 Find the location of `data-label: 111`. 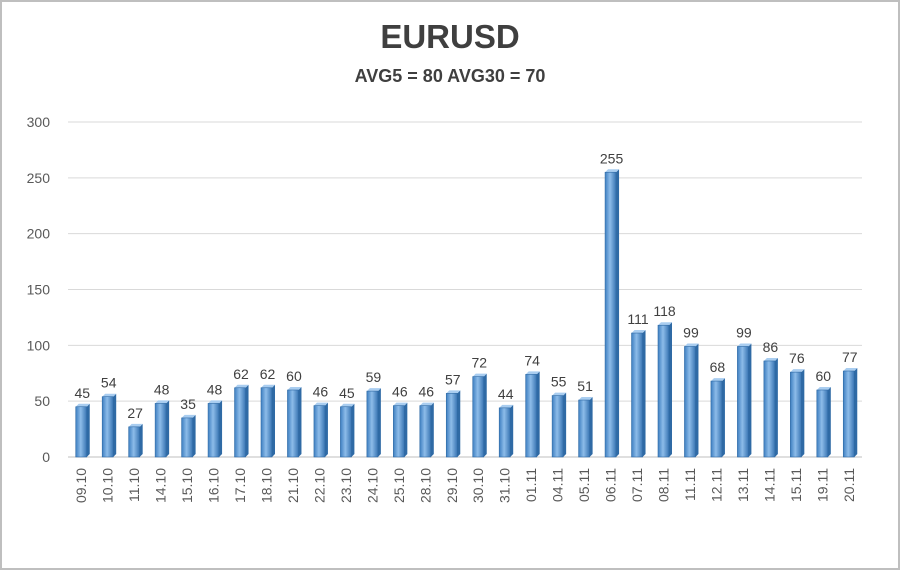

data-label: 111 is located at coordinates (637, 319).